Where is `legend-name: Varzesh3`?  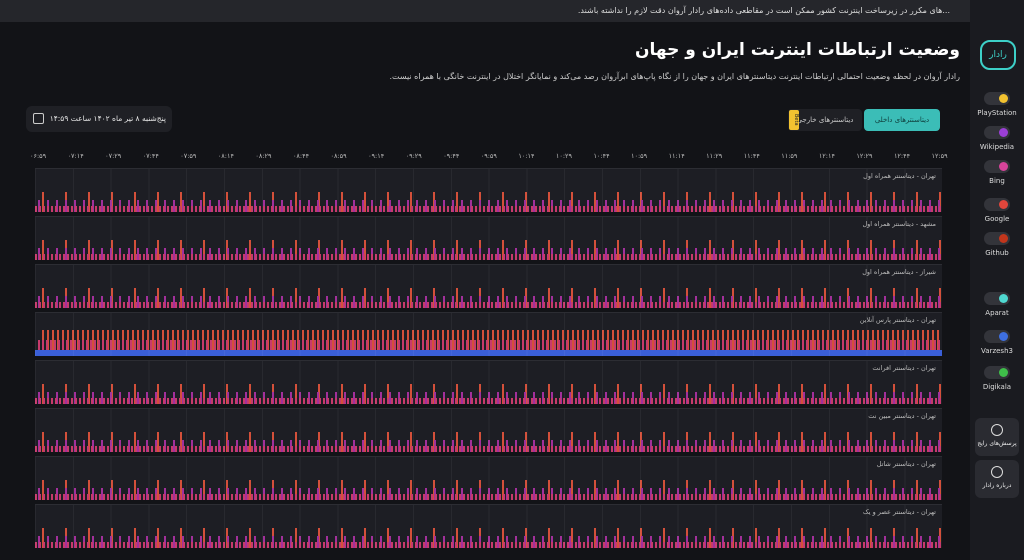 legend-name: Varzesh3 is located at coordinates (997, 351).